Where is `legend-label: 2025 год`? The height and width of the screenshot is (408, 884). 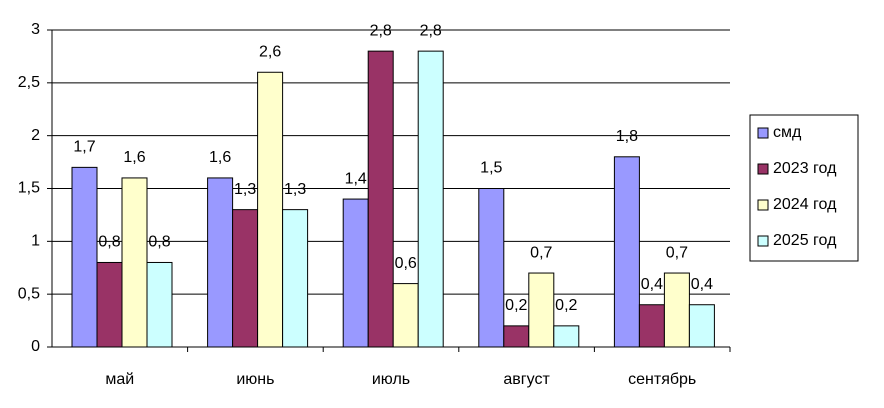
legend-label: 2025 год is located at coordinates (805, 240).